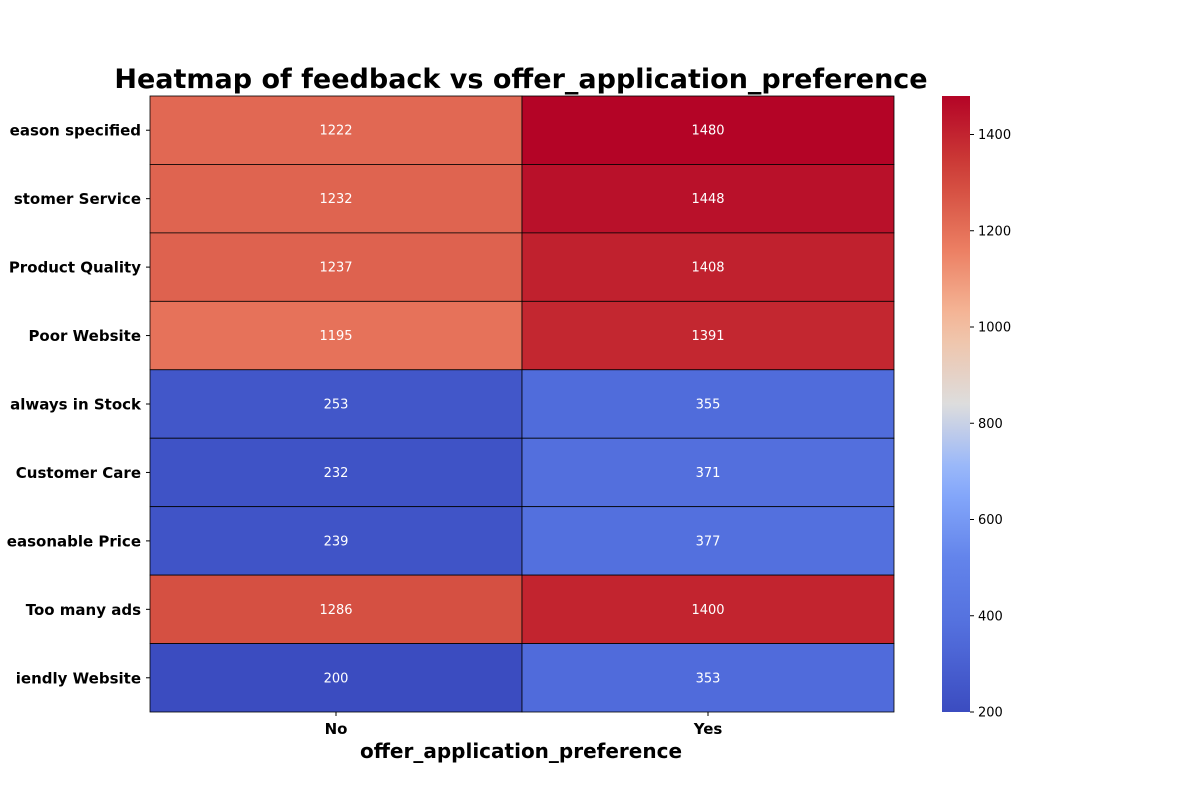 The image size is (1200, 800). I want to click on x-tick-label: No, so click(336, 729).